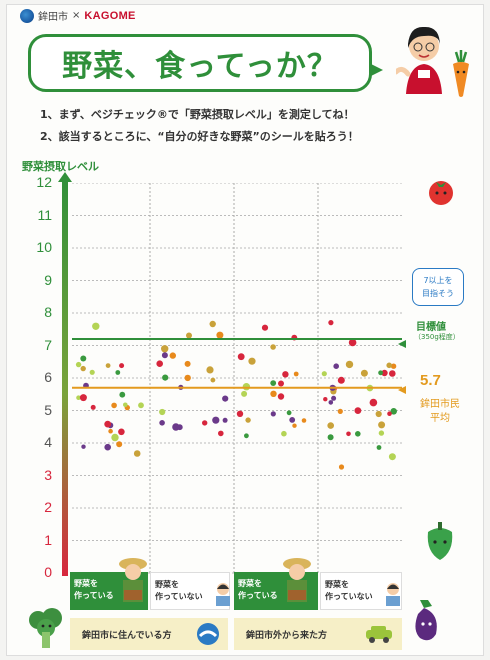  Describe the element at coordinates (48, 409) in the screenshot. I see `y-tick-label: 5` at that location.